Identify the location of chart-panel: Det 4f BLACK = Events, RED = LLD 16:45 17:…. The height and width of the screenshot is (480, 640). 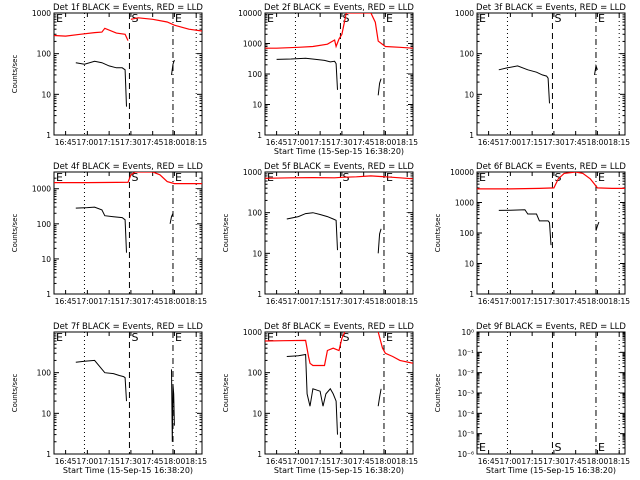
(109, 234).